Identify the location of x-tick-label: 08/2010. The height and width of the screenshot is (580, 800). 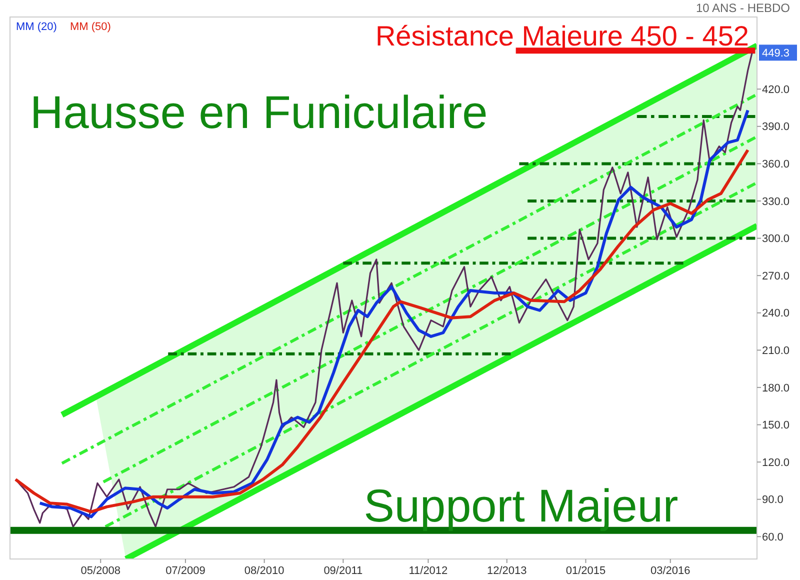
(264, 571).